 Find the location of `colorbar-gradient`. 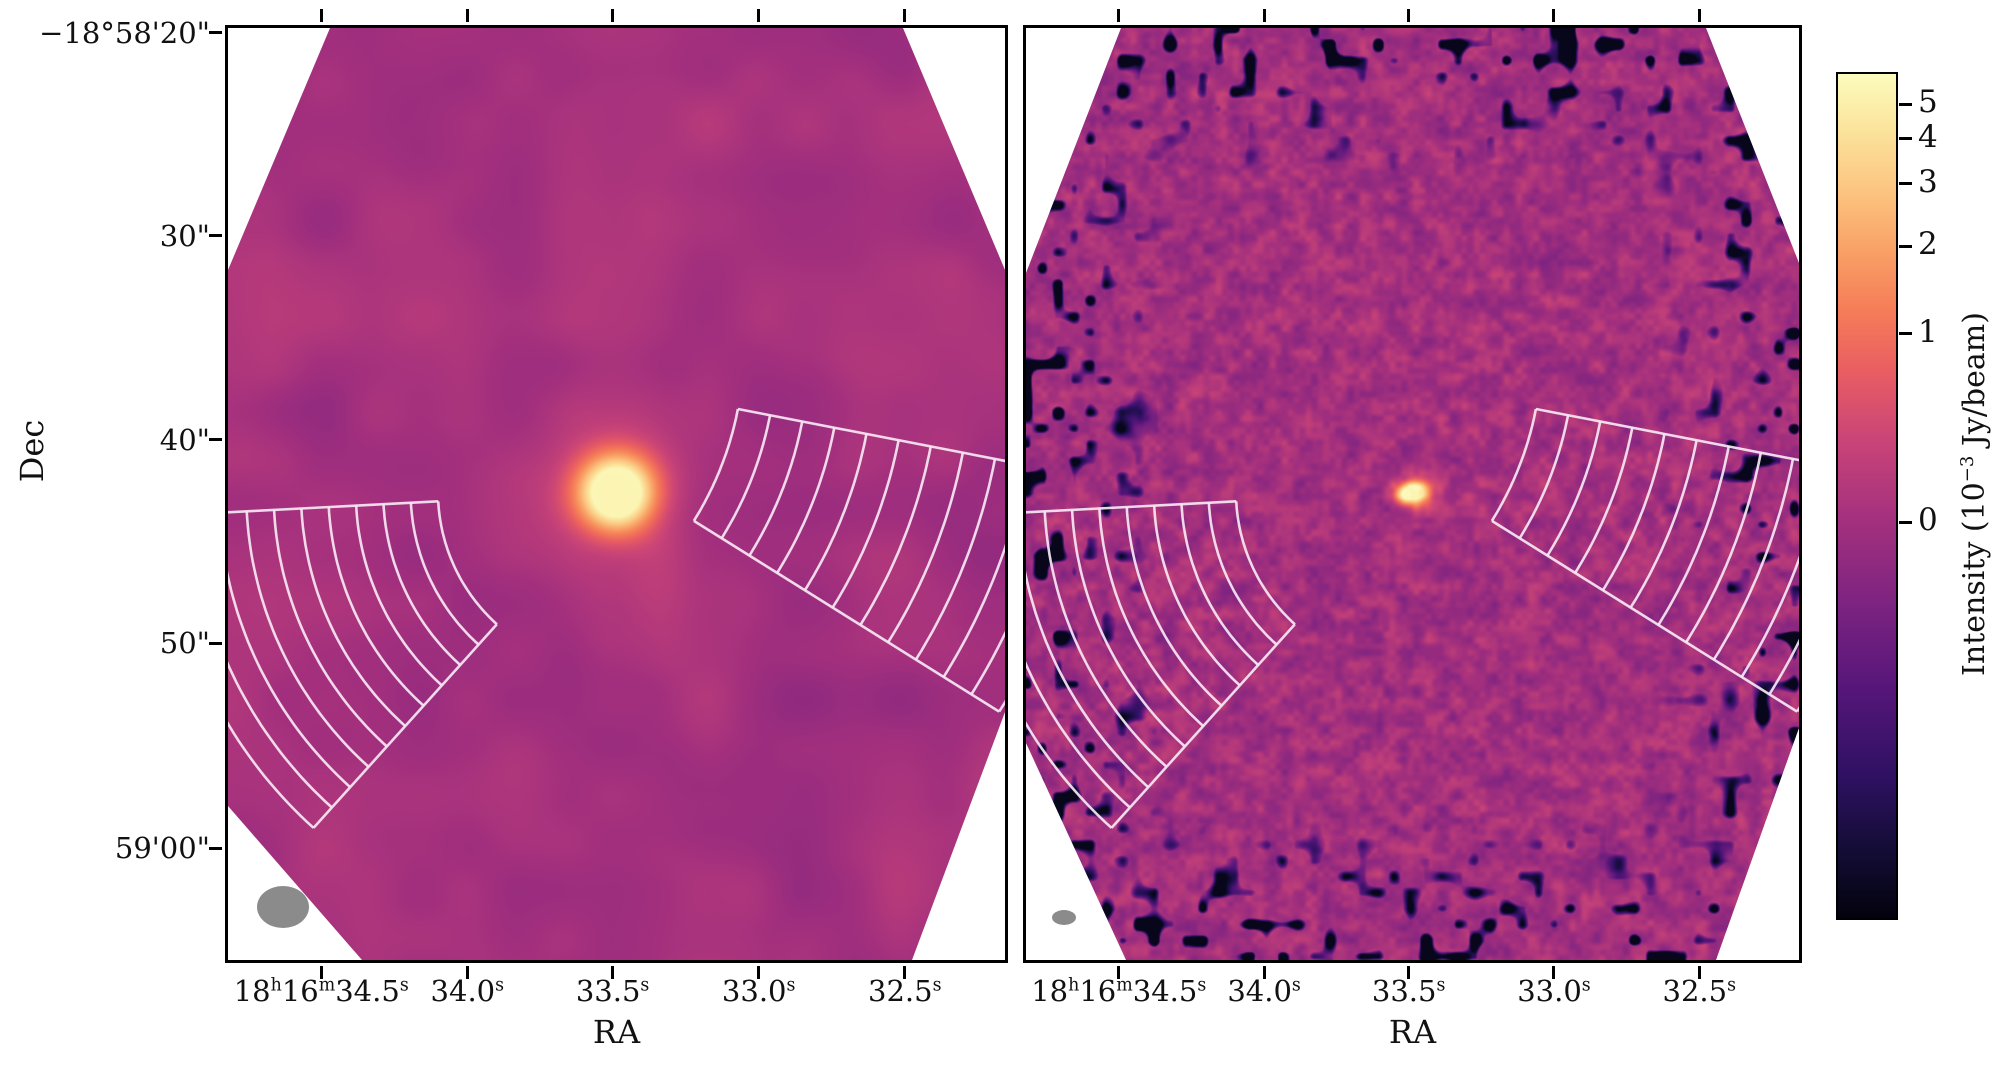

colorbar-gradient is located at coordinates (1867, 496).